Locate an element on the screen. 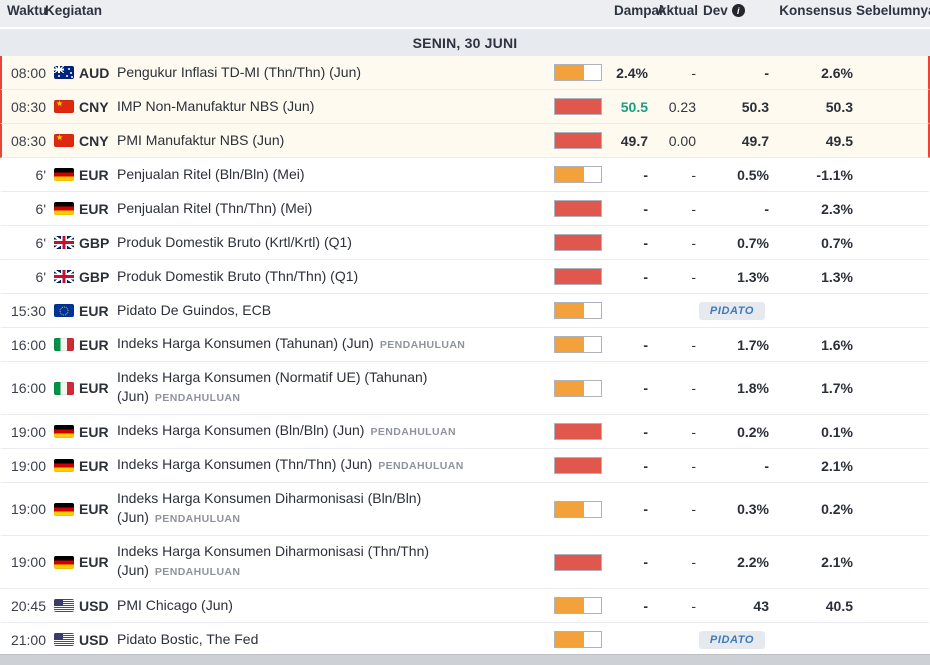 The height and width of the screenshot is (665, 930). previous-value: -1.1% is located at coordinates (834, 174).